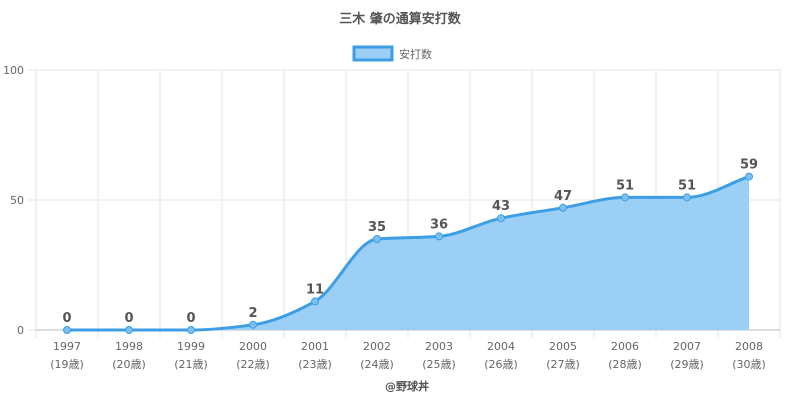 The height and width of the screenshot is (400, 800). I want to click on chart-title: 三木 肇の通算安打数, so click(400, 19).